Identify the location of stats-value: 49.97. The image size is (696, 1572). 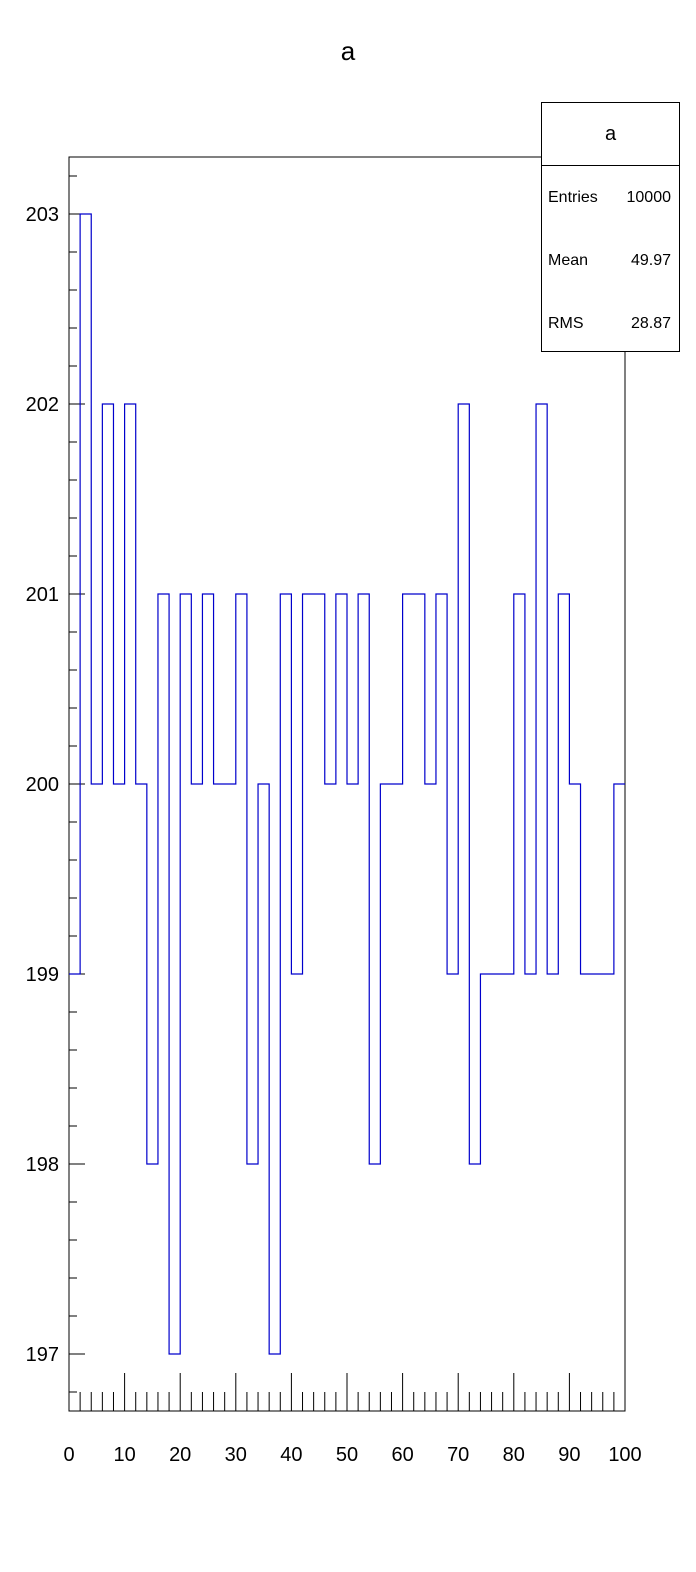
(650, 260).